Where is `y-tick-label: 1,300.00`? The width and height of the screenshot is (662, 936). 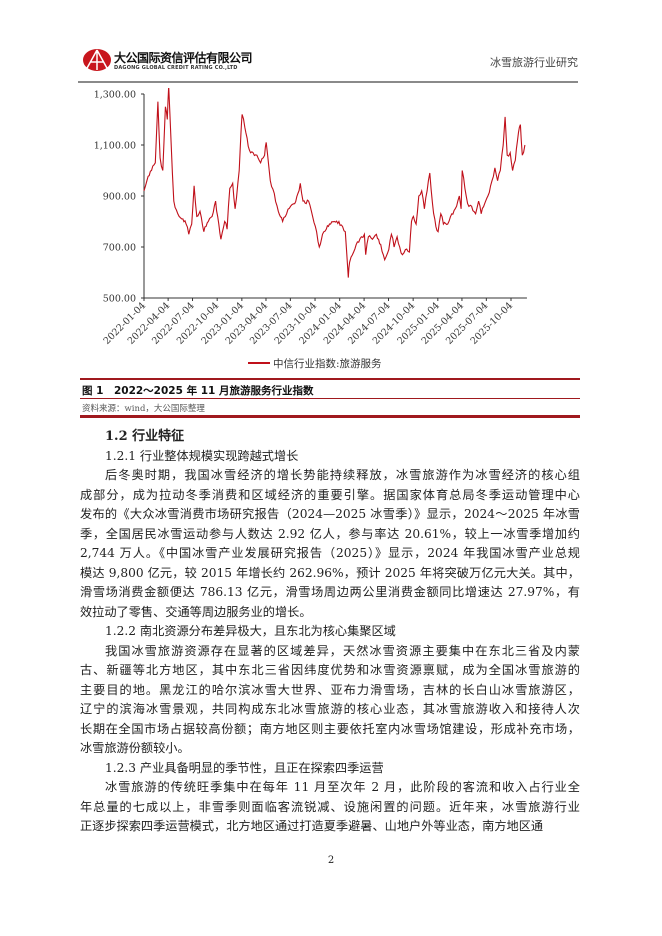 y-tick-label: 1,300.00 is located at coordinates (115, 95).